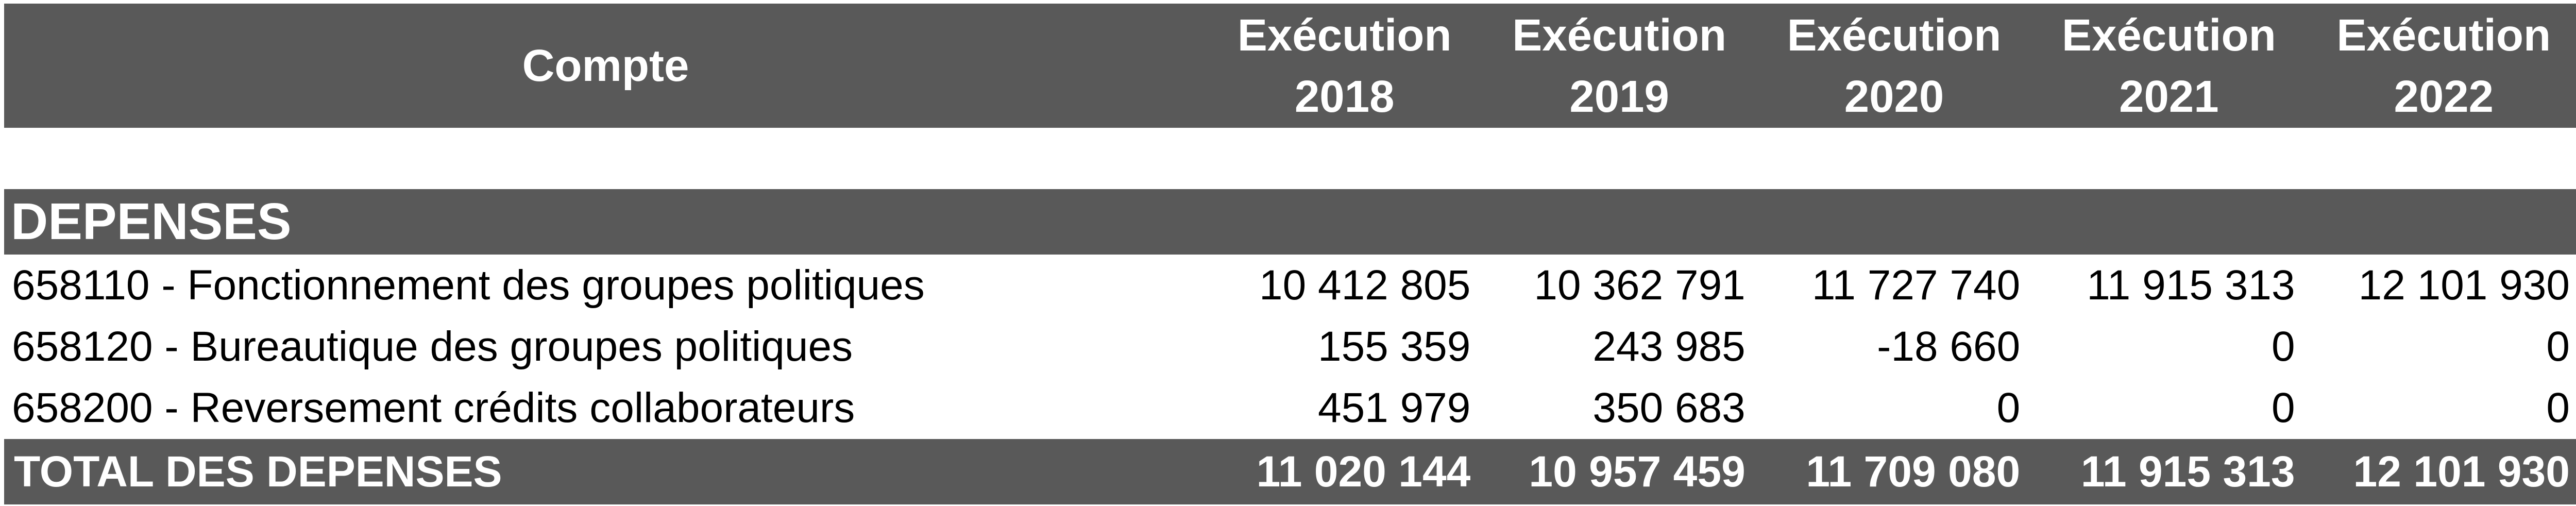  Describe the element at coordinates (1894, 66) in the screenshot. I see `header-cell-execution-2020: Exécution 2020` at that location.